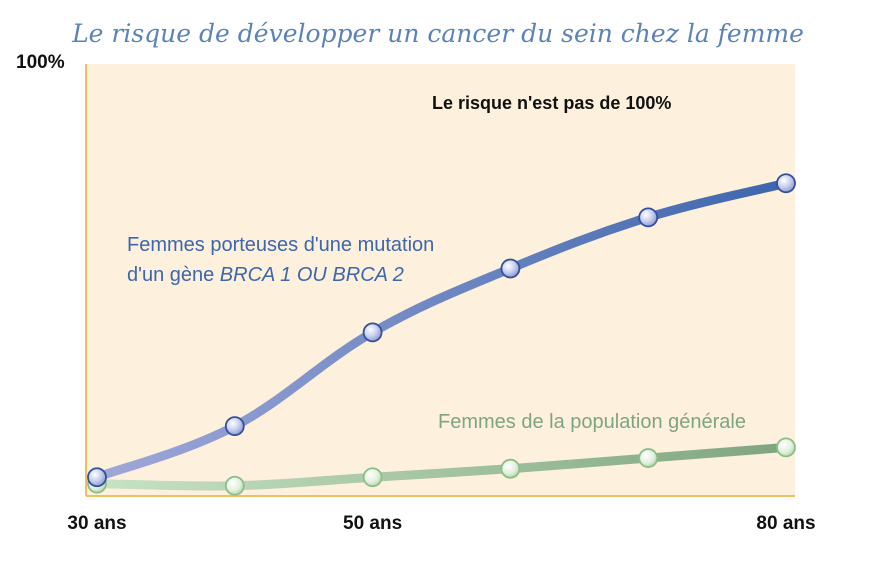 This screenshot has width=870, height=567. I want to click on x-tick-label: 80 ans, so click(785, 523).